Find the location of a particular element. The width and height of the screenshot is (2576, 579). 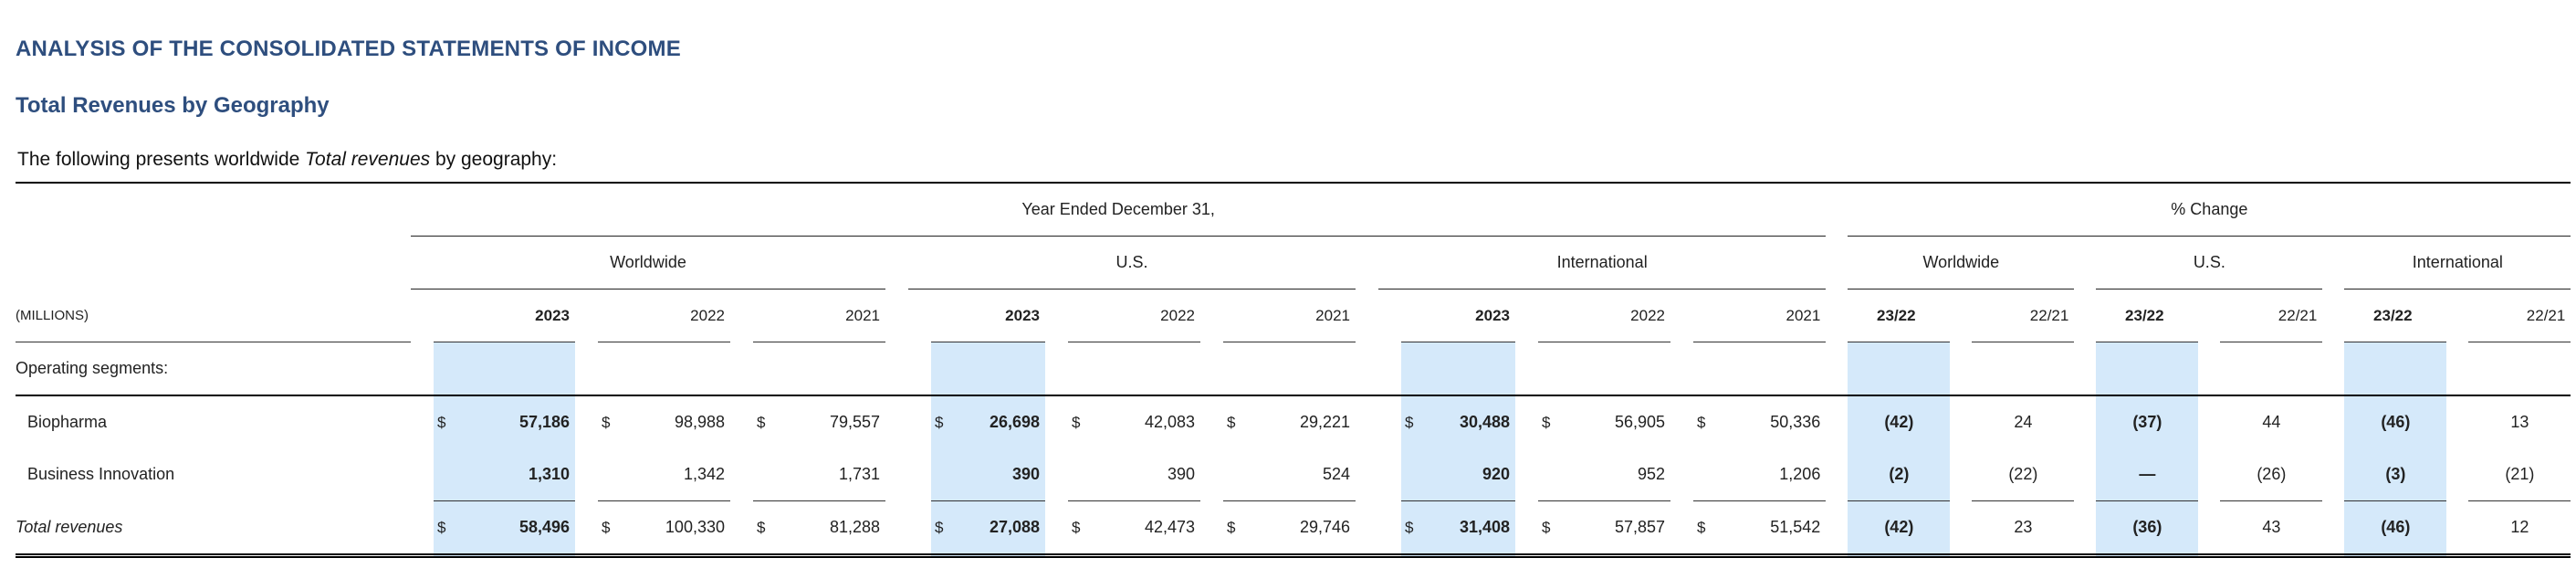

change-header-us: U.S. is located at coordinates (2209, 263).